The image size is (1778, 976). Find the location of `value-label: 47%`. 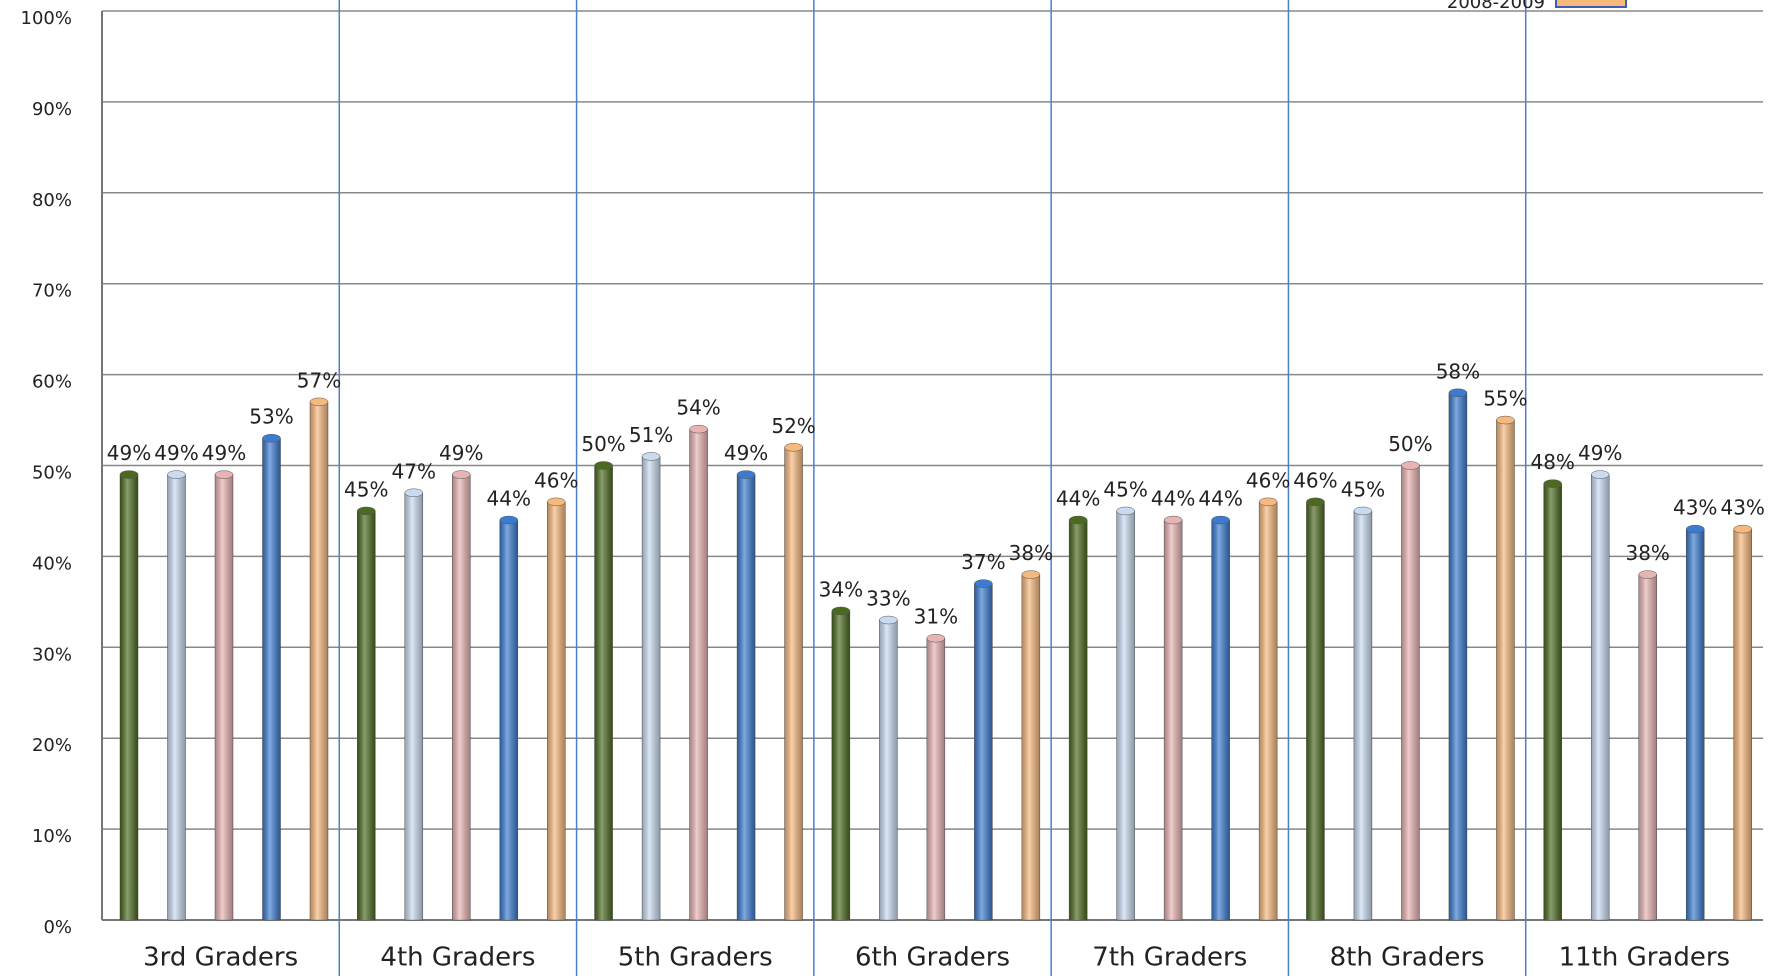

value-label: 47% is located at coordinates (414, 471).